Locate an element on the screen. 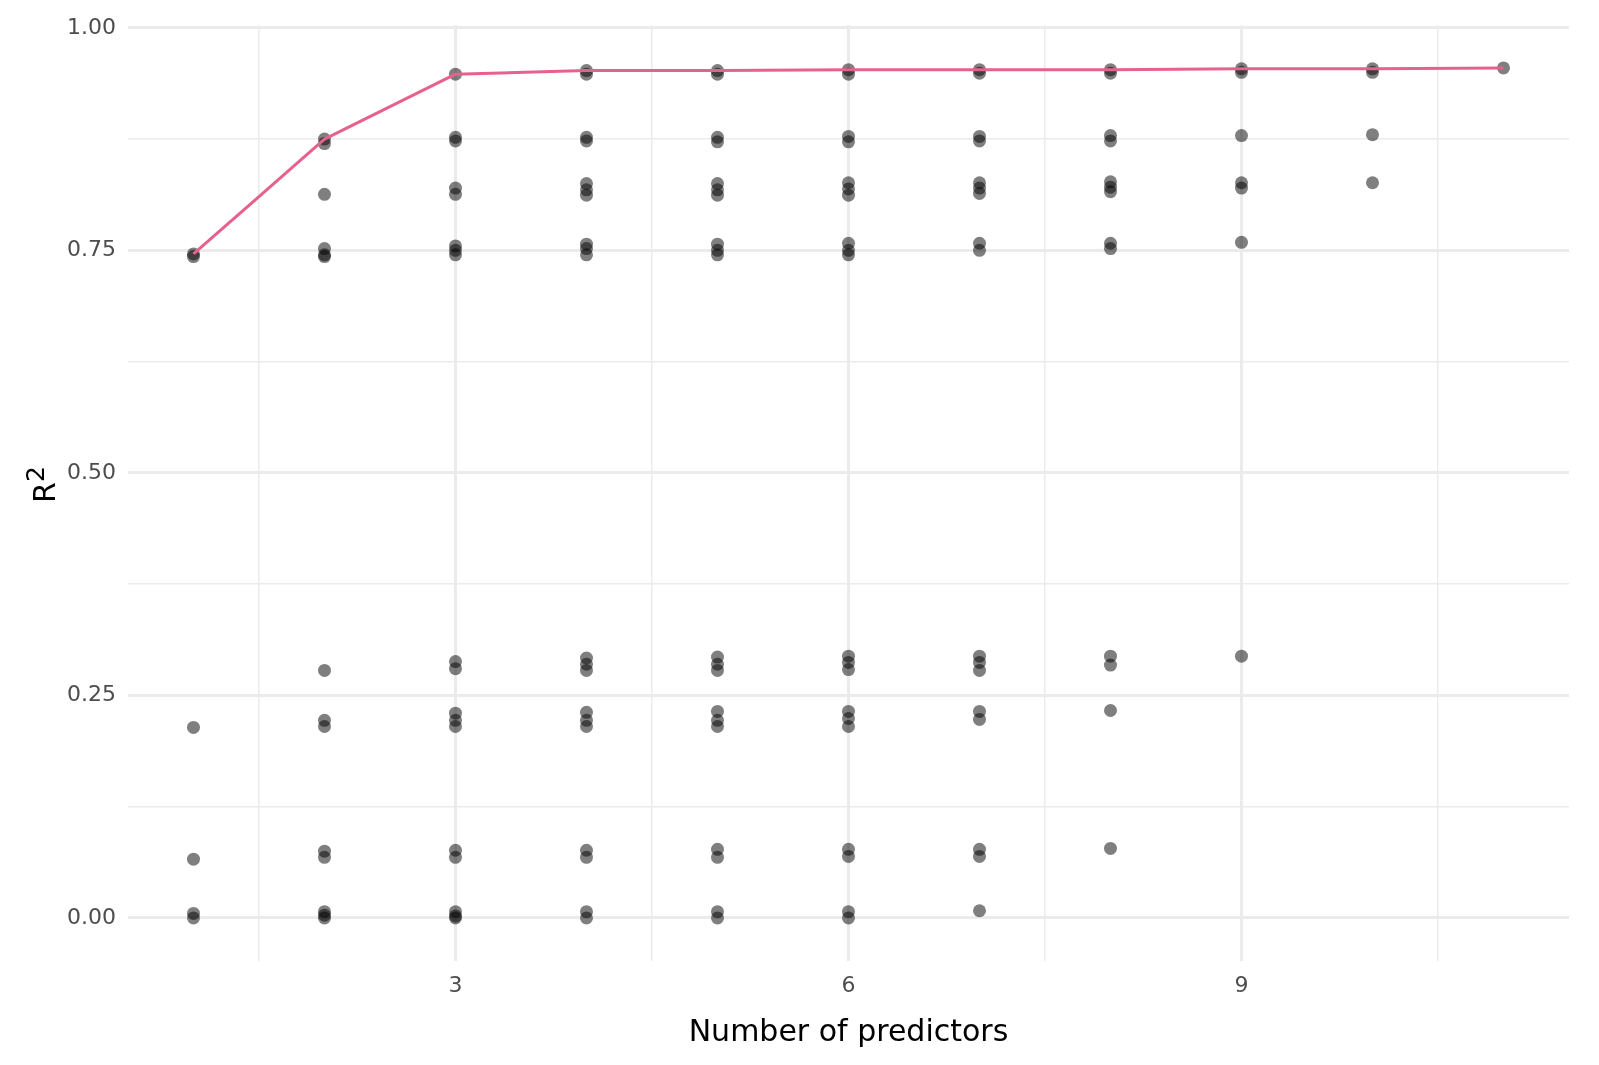  y-tick-label: 0.00 is located at coordinates (91, 916).